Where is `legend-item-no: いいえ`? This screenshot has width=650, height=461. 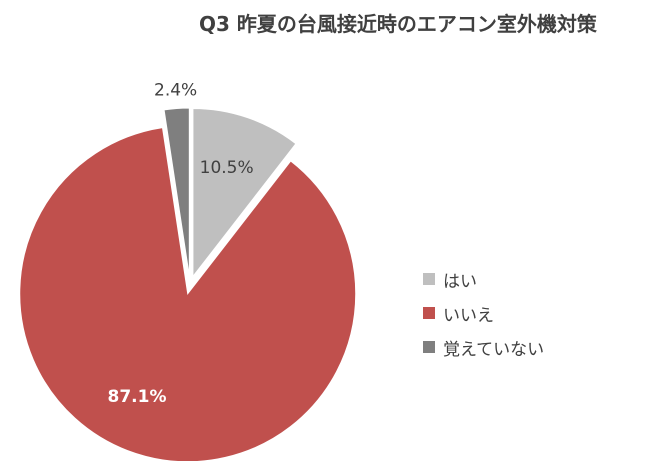
legend-item-no: いいえ is located at coordinates (483, 313).